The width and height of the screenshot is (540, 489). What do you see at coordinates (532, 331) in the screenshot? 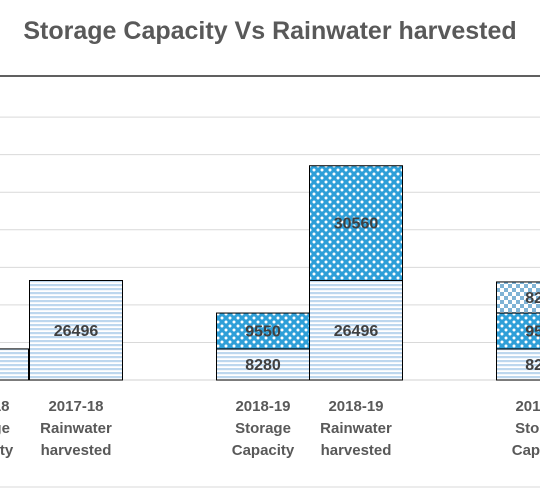
I see `data-label-4-1: 9550` at bounding box center [532, 331].